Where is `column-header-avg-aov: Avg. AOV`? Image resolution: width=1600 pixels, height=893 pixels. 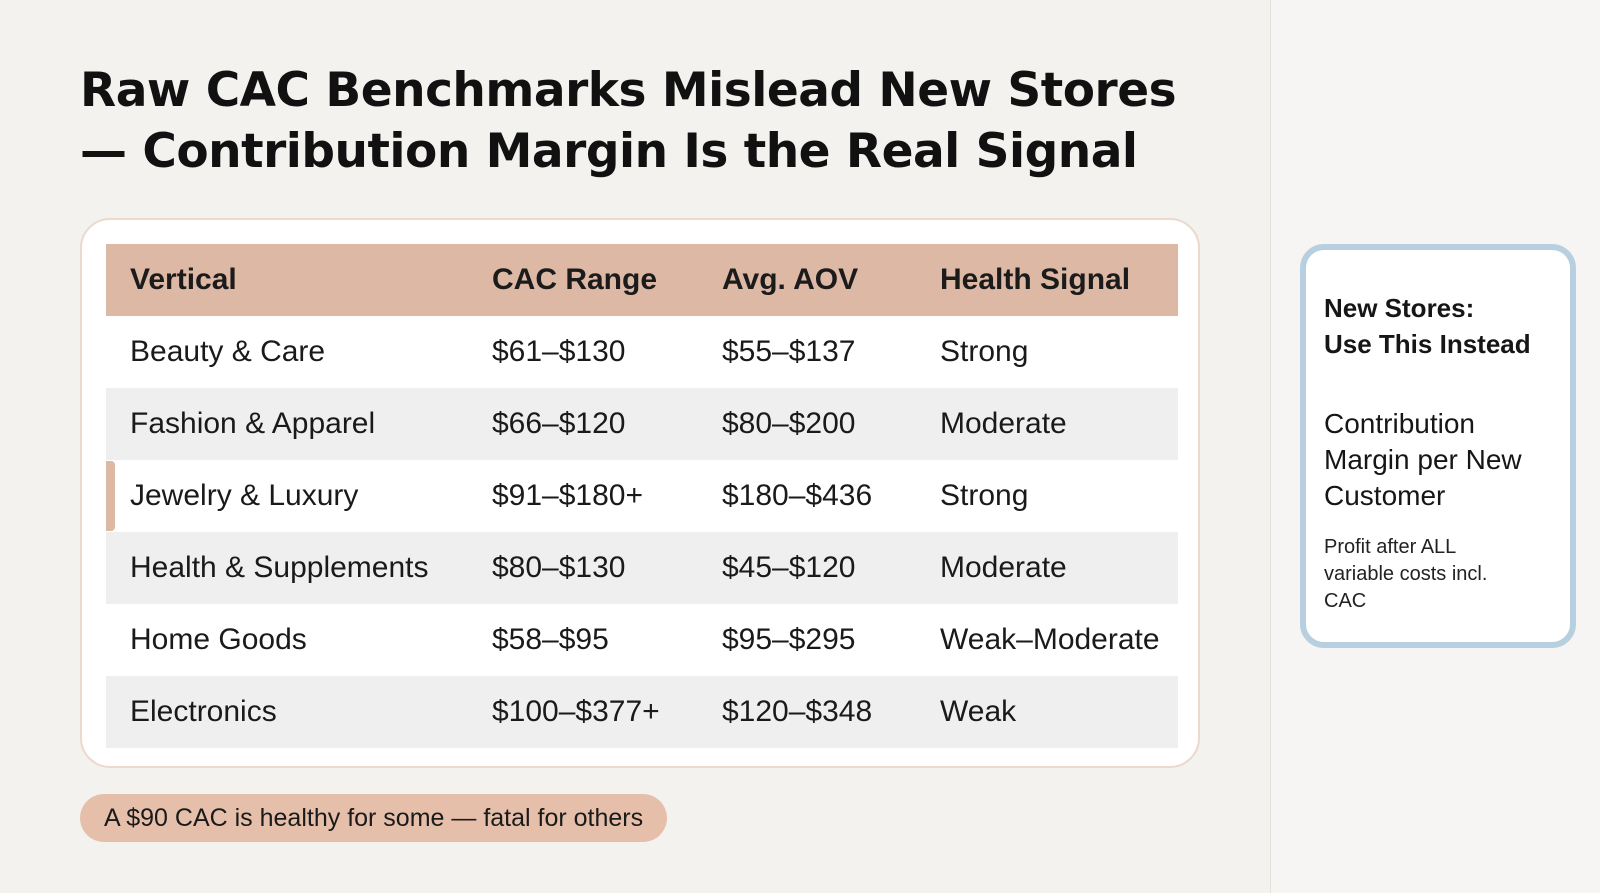
column-header-avg-aov: Avg. AOV is located at coordinates (807, 280).